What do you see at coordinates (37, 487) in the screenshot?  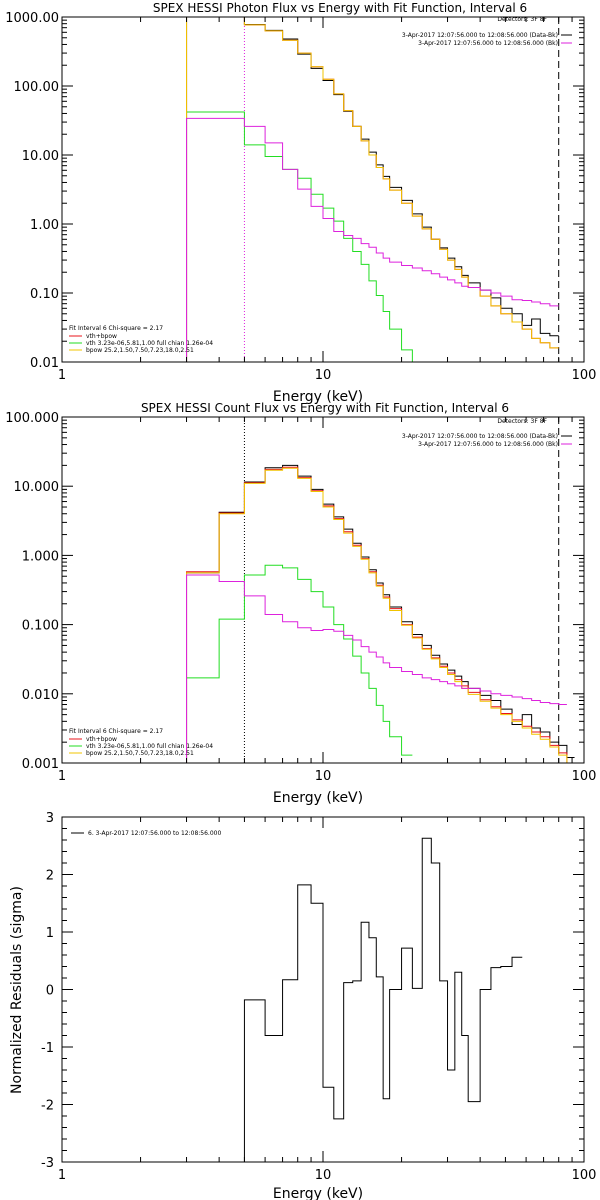 I see `count-flux-ytick-label: 10.000` at bounding box center [37, 487].